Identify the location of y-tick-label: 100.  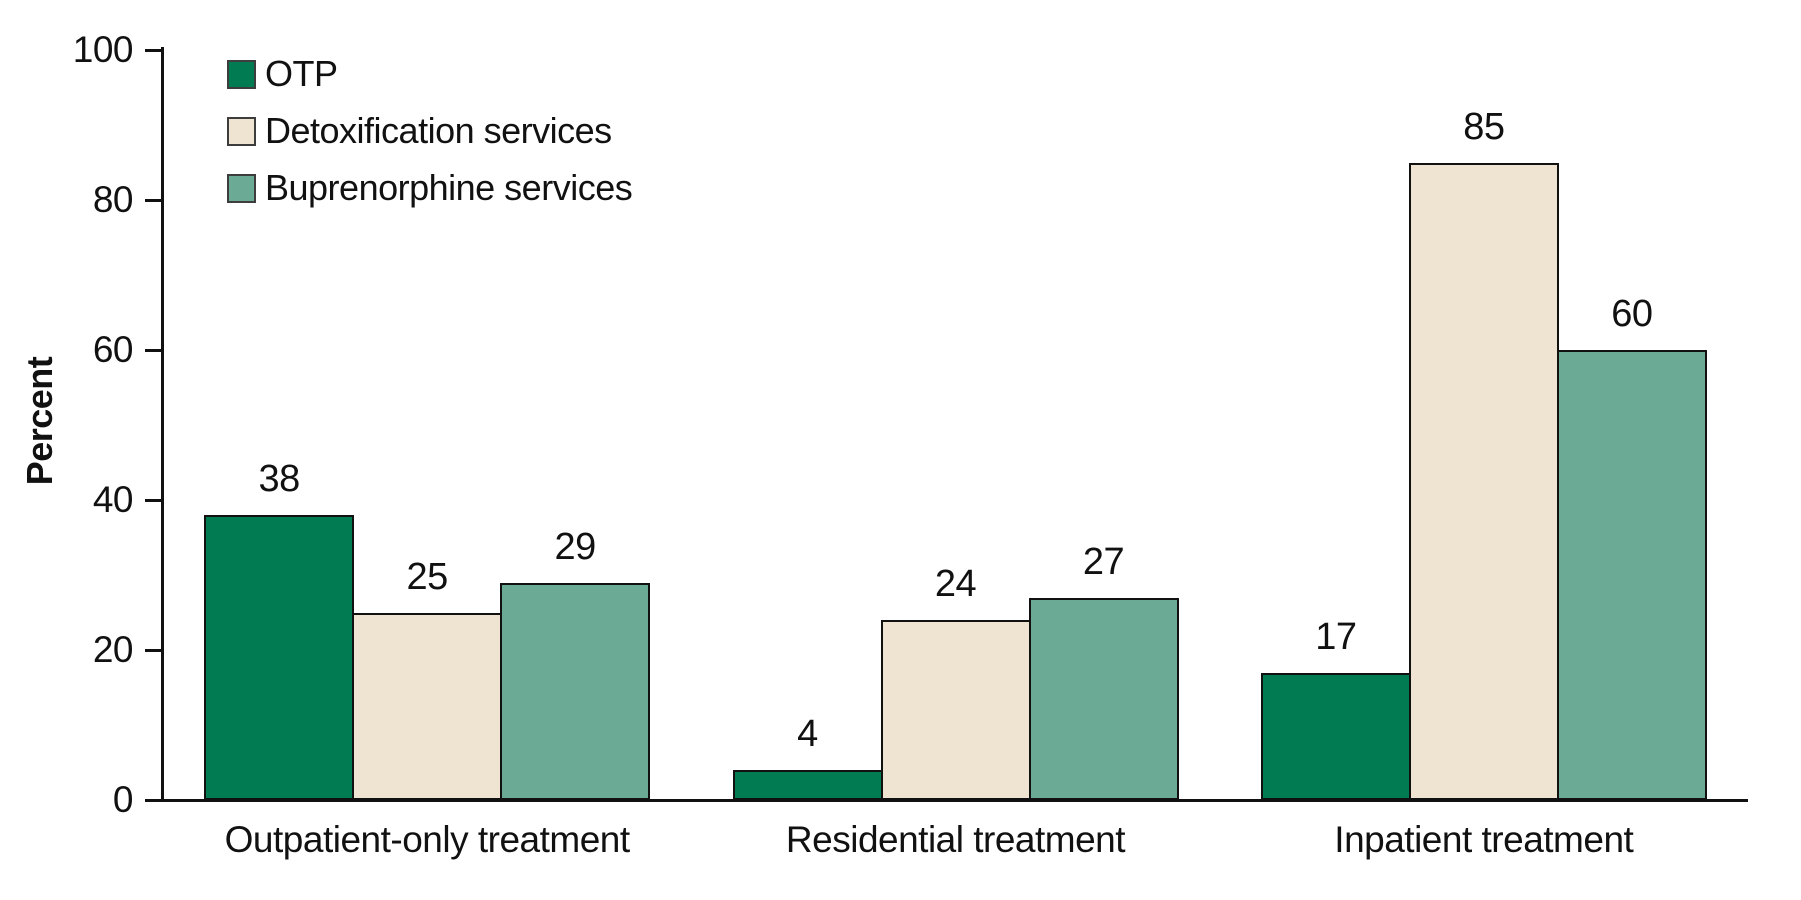
(103, 49).